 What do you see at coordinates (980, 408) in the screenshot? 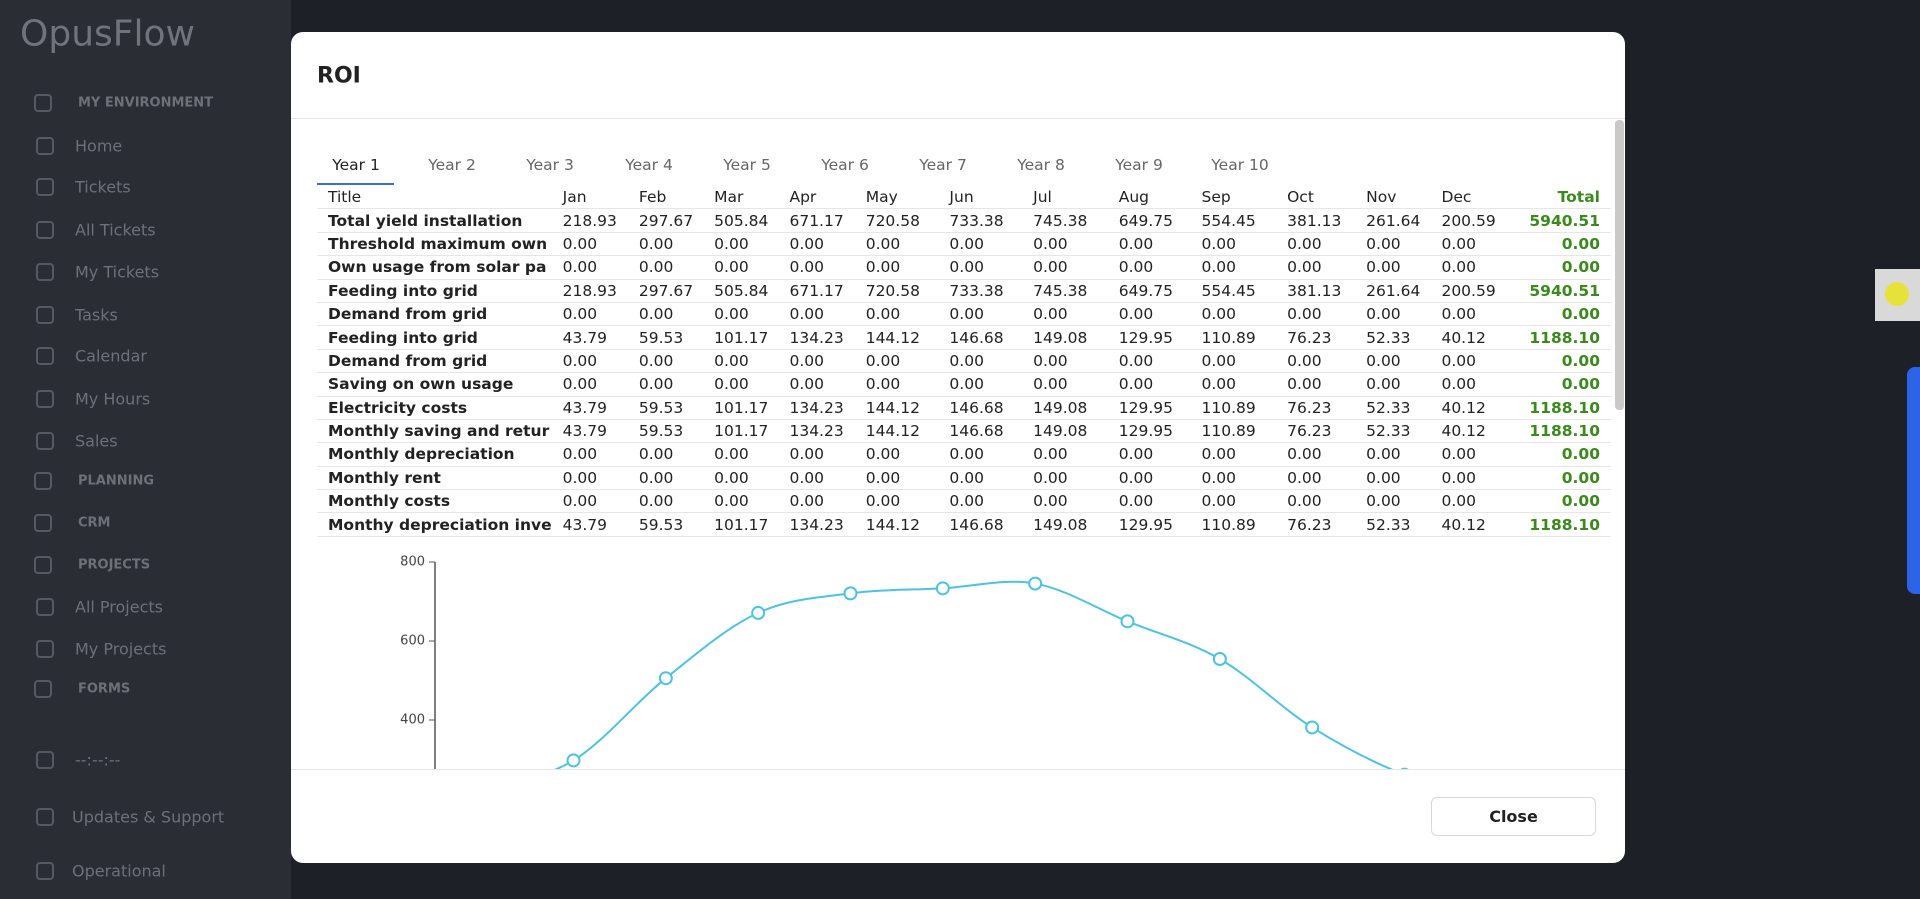
I see `cell: 146.68` at bounding box center [980, 408].